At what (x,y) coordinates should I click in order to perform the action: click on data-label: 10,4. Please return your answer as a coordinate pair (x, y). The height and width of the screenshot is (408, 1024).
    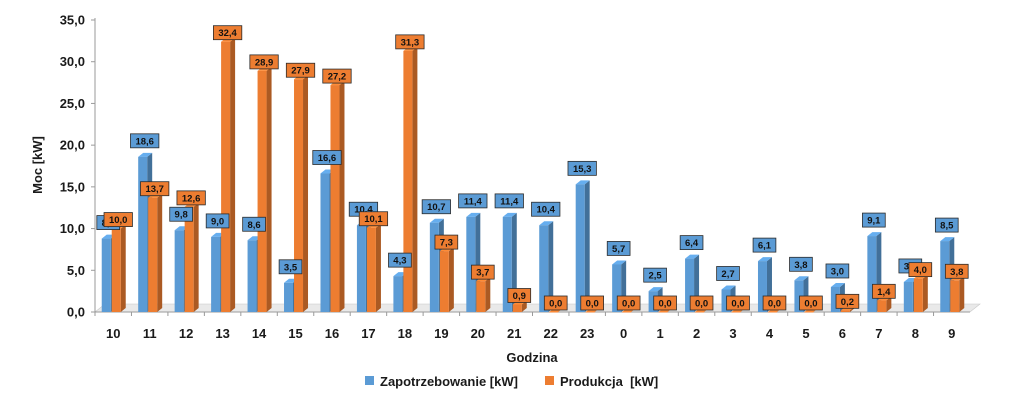
    Looking at the image, I should click on (546, 209).